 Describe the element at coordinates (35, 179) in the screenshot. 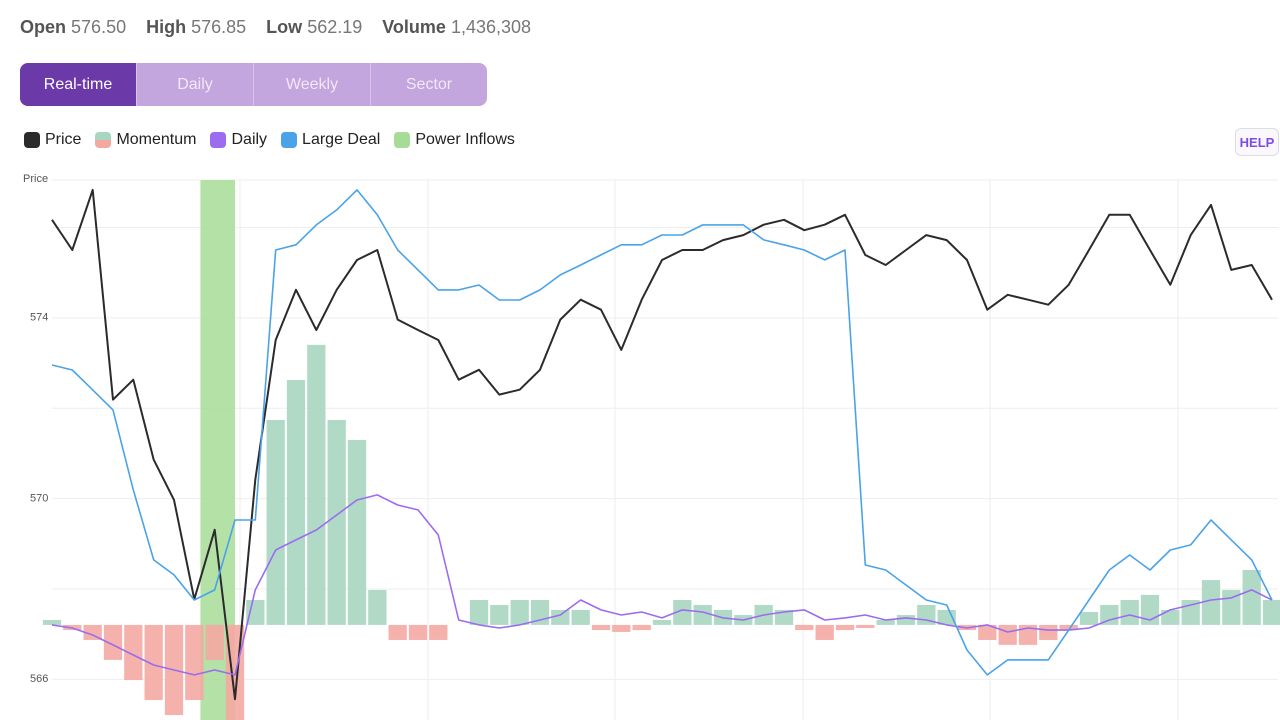

I see `y-axis-label: Price` at that location.